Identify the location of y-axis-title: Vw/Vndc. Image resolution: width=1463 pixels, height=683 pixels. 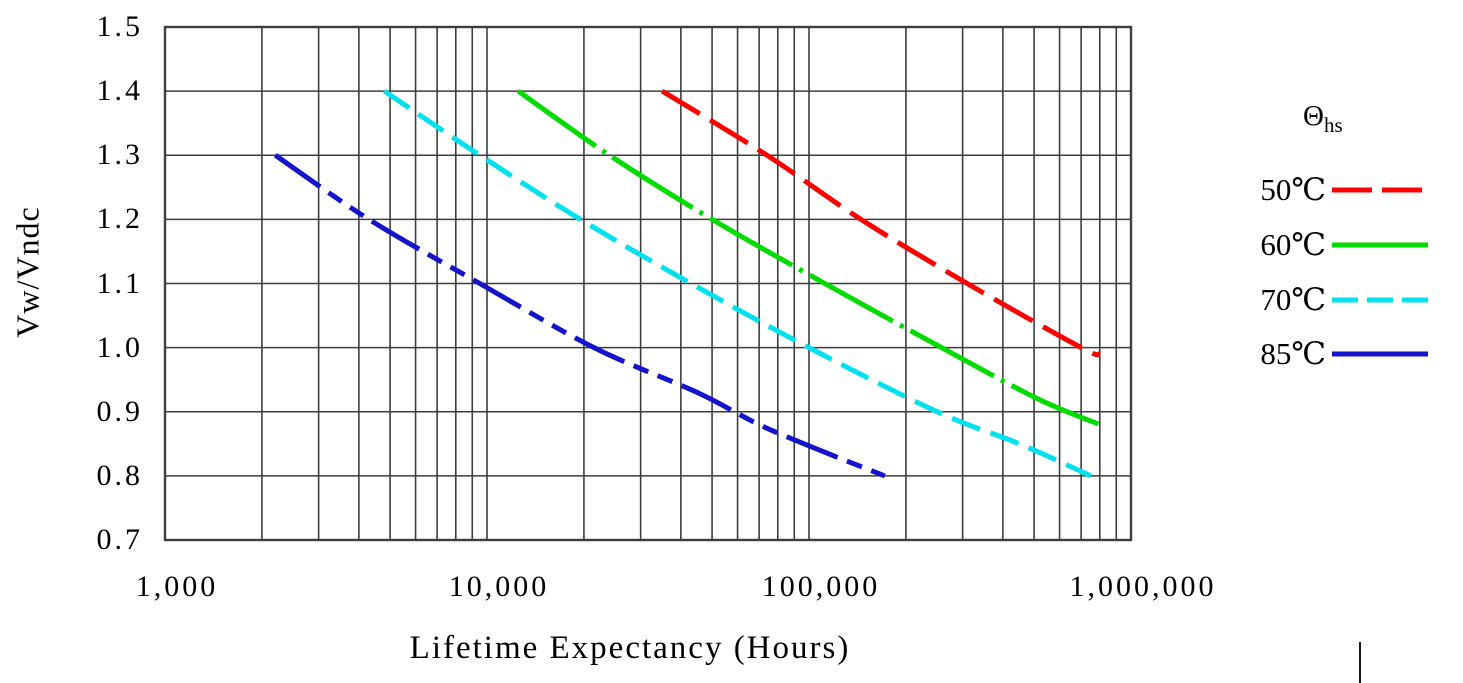
(27, 272).